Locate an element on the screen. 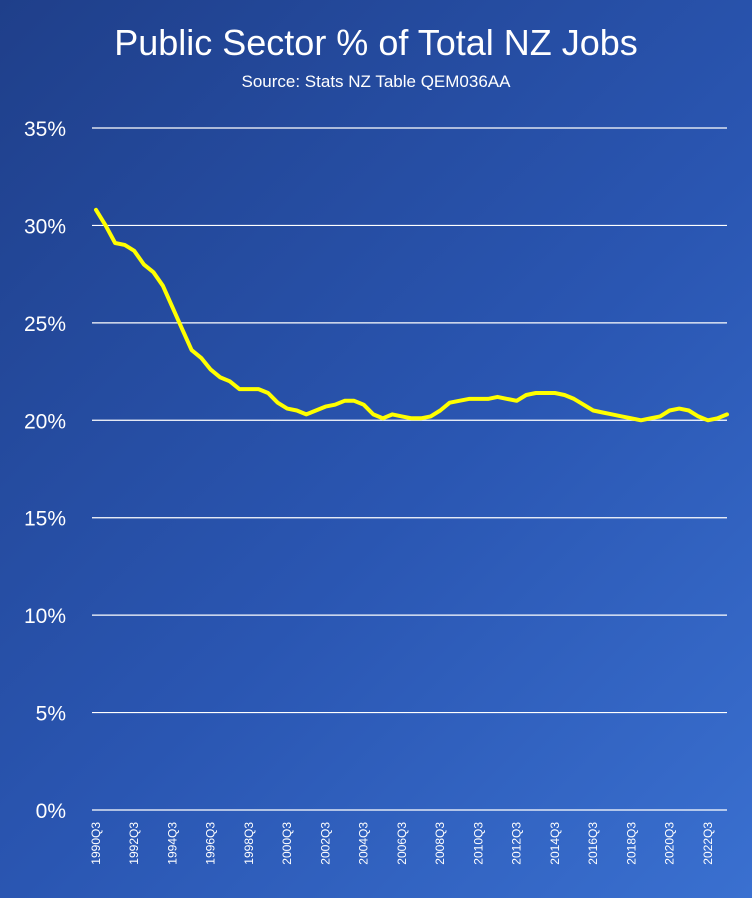 The image size is (752, 898). x-tick-label: 1998Q3 is located at coordinates (249, 843).